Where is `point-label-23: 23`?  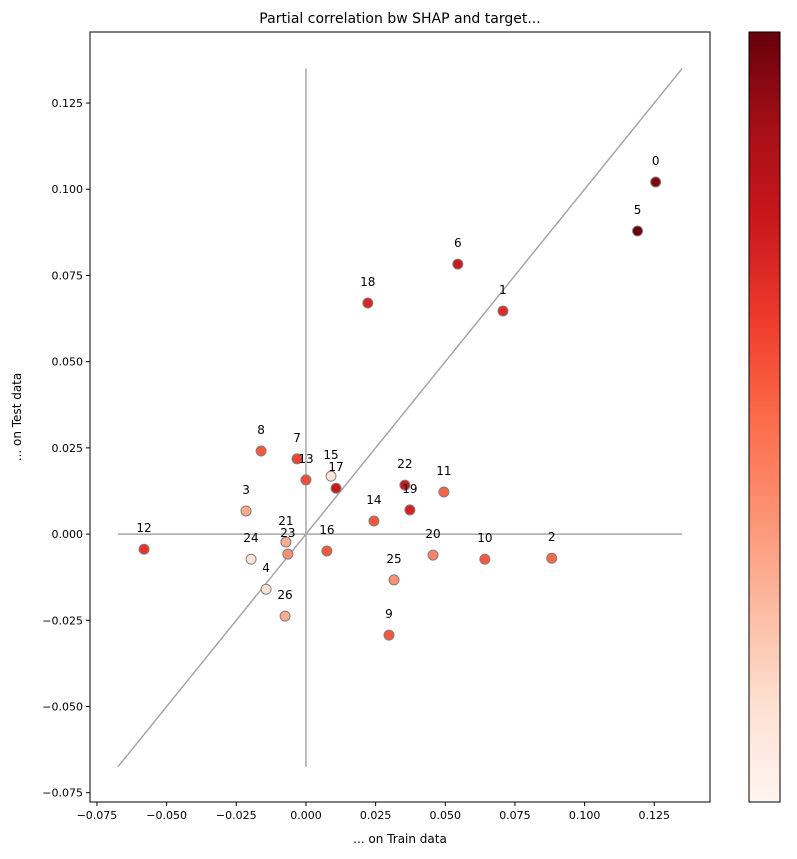 point-label-23: 23 is located at coordinates (287, 533).